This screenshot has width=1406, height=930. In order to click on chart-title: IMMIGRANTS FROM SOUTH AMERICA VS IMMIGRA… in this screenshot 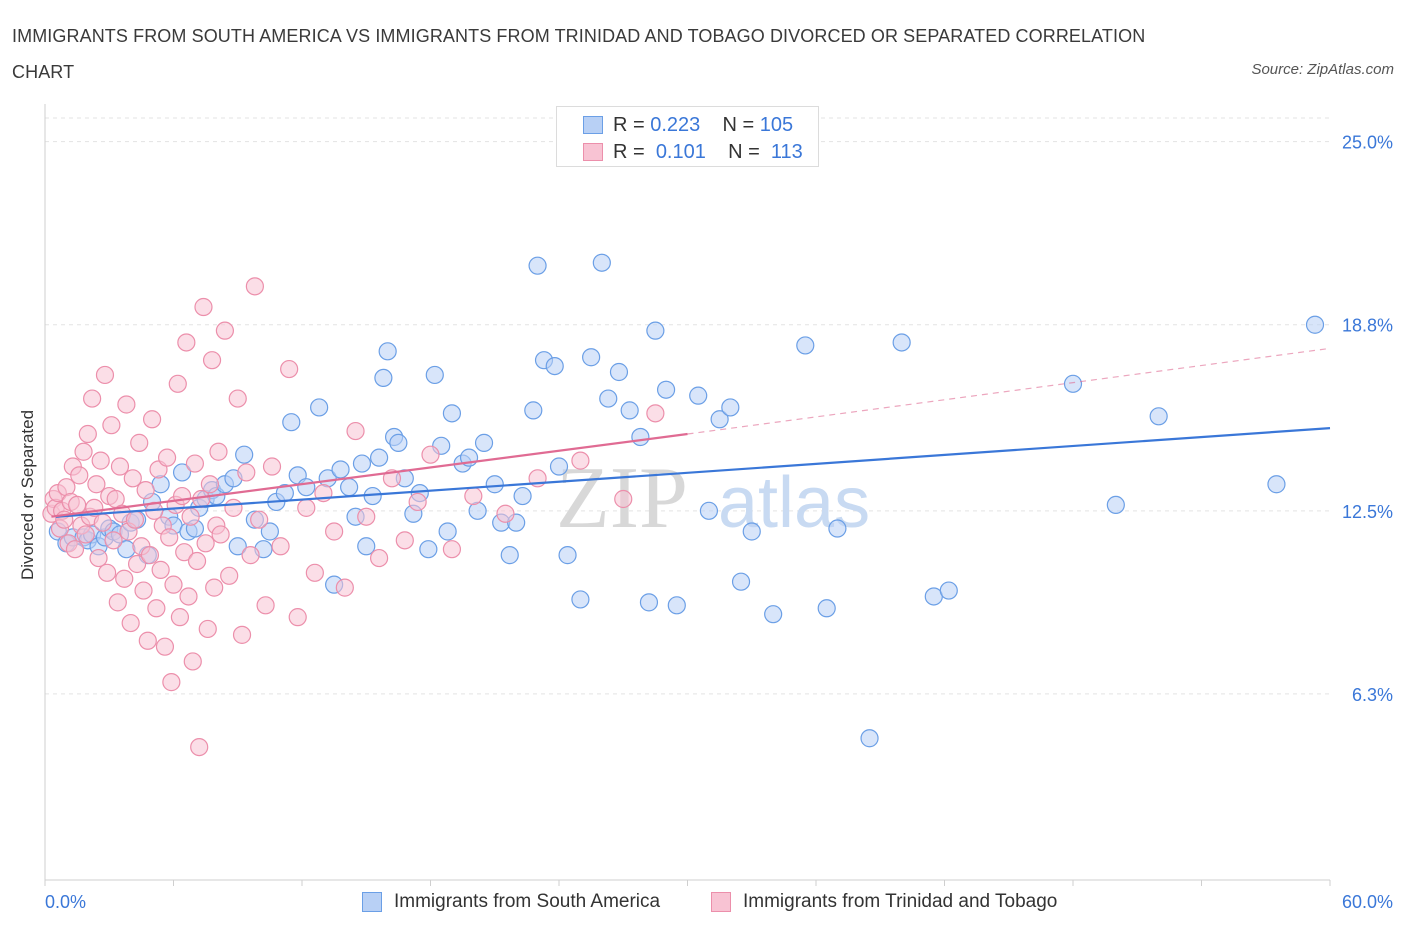, I will do `click(579, 54)`.